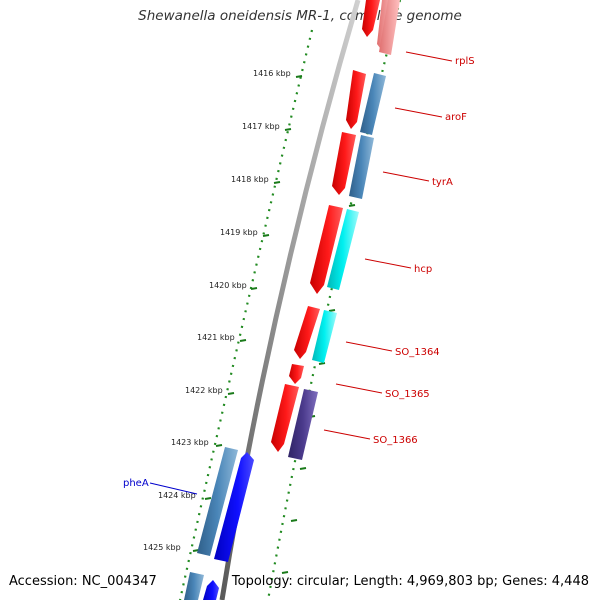 This screenshot has width=600, height=600. Describe the element at coordinates (303, 424) in the screenshot. I see `homology-block-purple` at that location.